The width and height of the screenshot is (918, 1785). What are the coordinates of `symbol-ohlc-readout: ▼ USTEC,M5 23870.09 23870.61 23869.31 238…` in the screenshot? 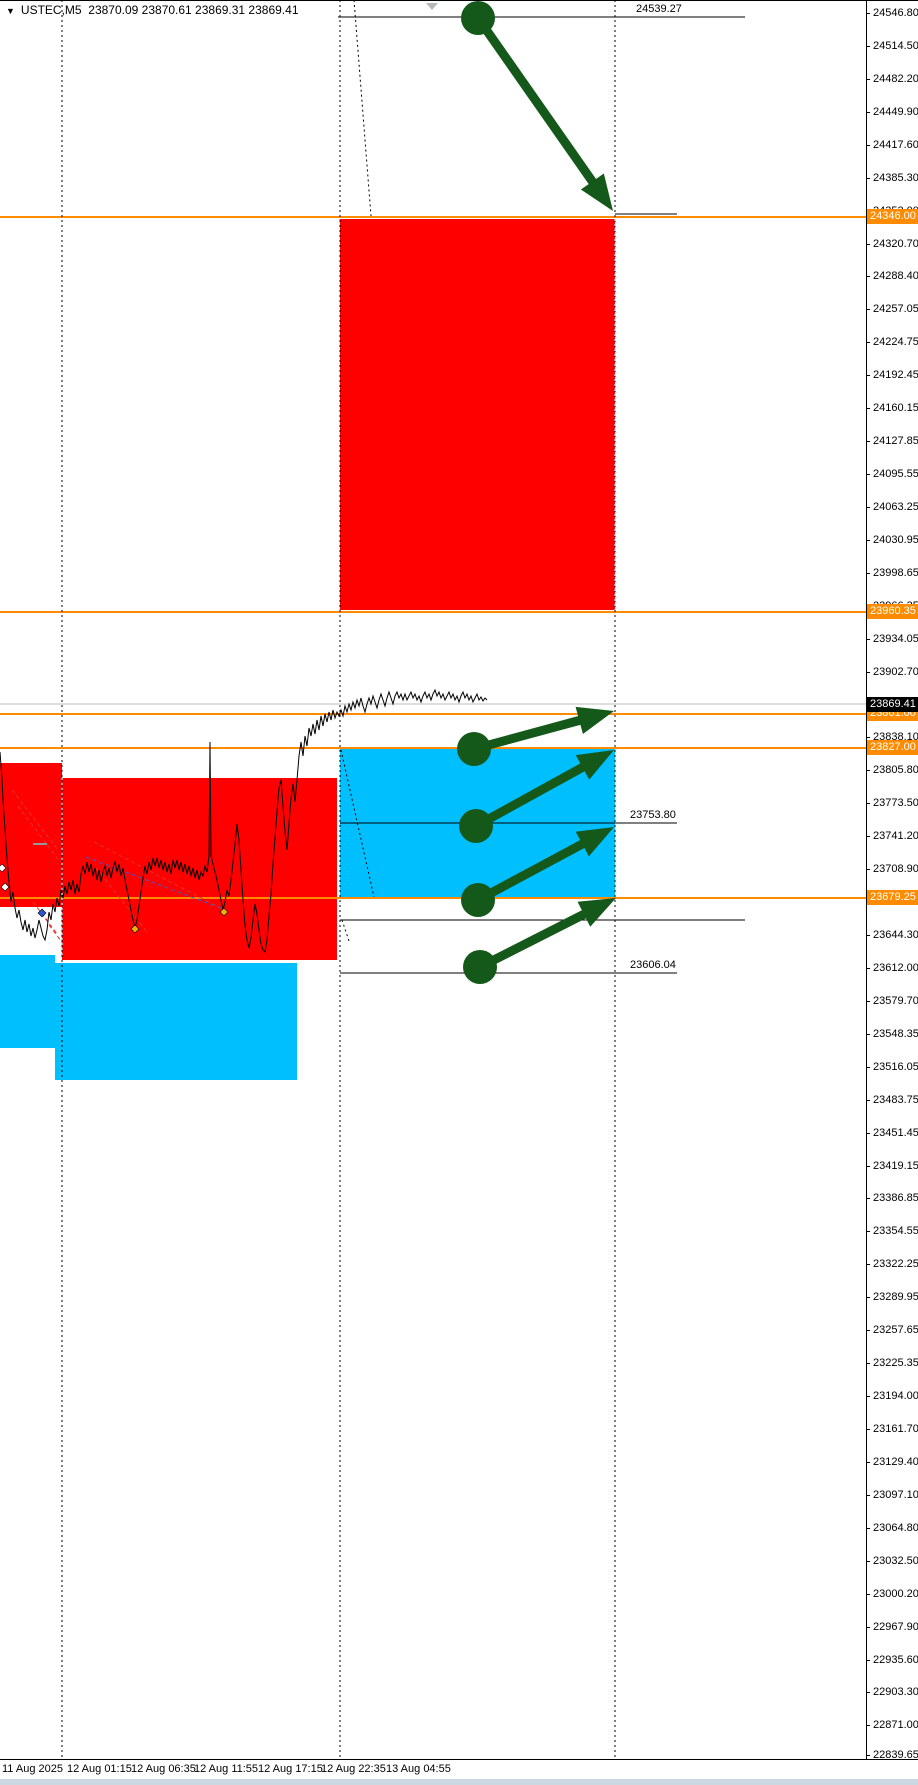 It's located at (152, 10).